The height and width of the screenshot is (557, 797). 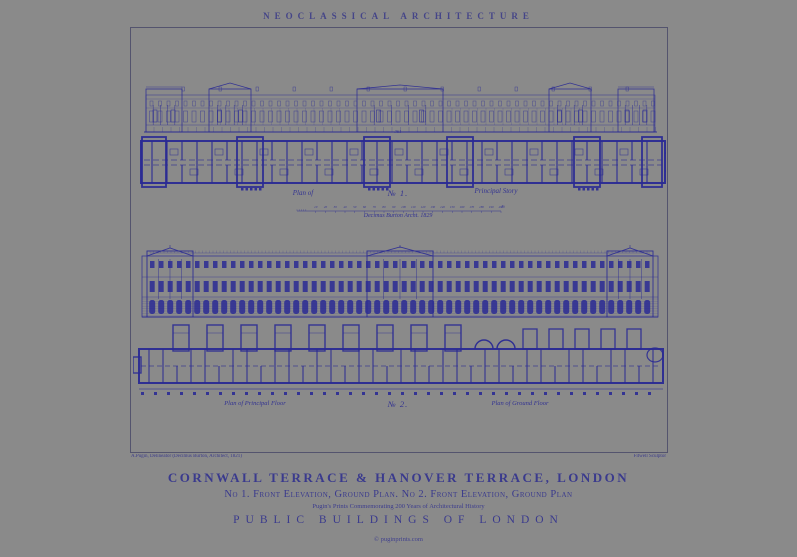 I want to click on architect-credit: Decimus Burton Archt. 1829, so click(x=398, y=216).